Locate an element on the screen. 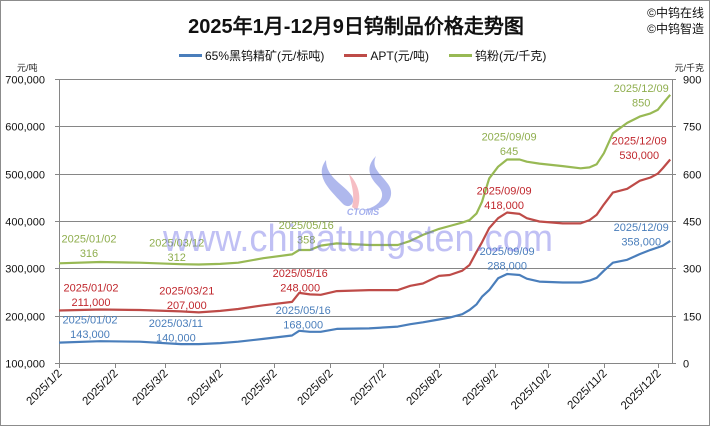 Image resolution: width=710 pixels, height=426 pixels. x-axis-tick-label: 2025/5/2 is located at coordinates (259, 388).